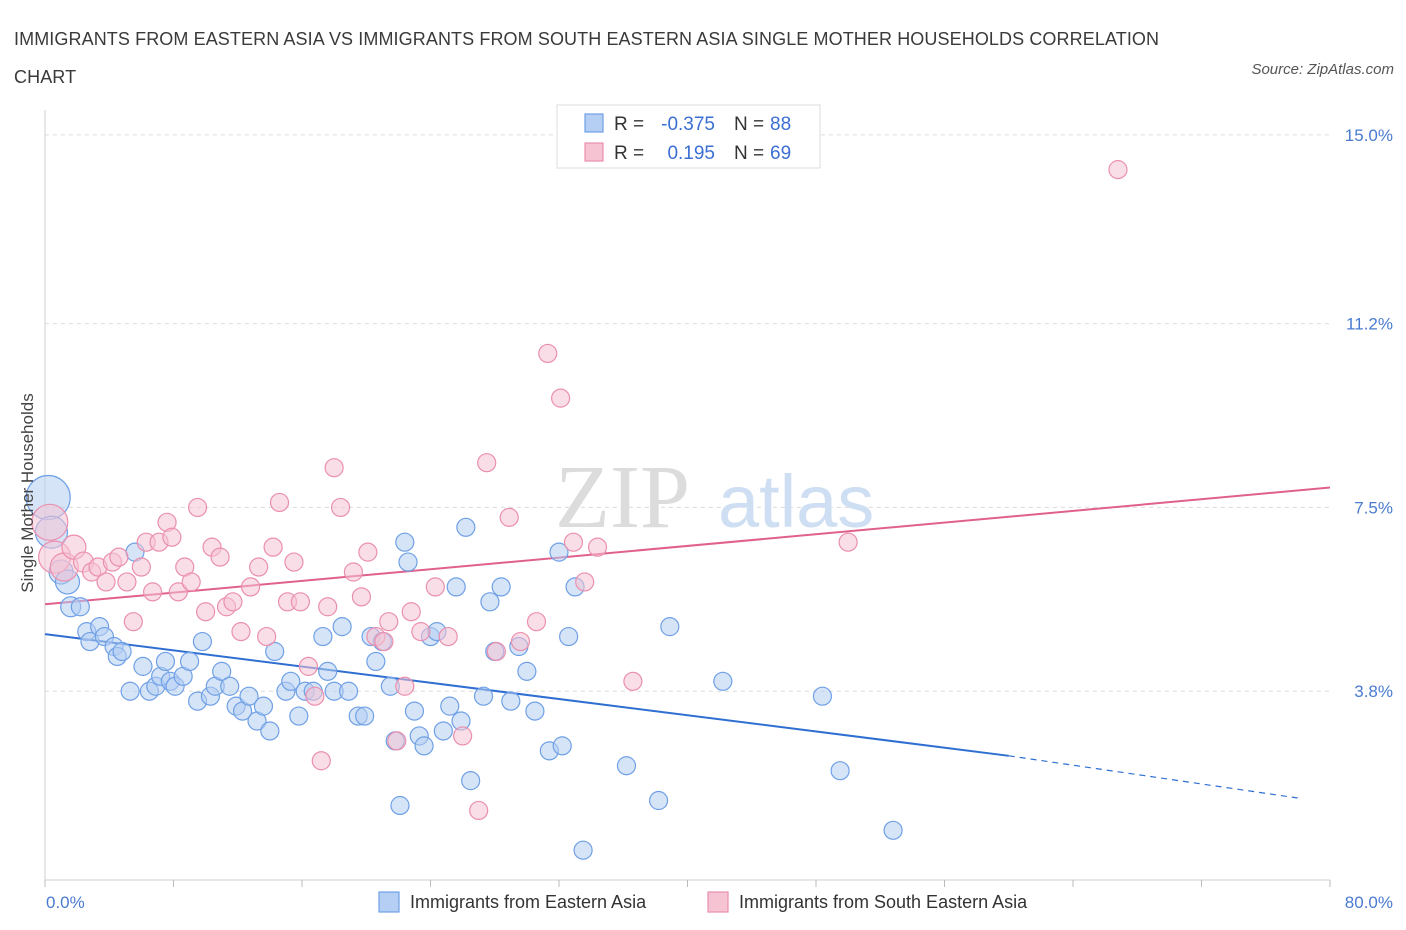  What do you see at coordinates (1369, 135) in the screenshot?
I see `y-tick-label-3: 15.0%` at bounding box center [1369, 135].